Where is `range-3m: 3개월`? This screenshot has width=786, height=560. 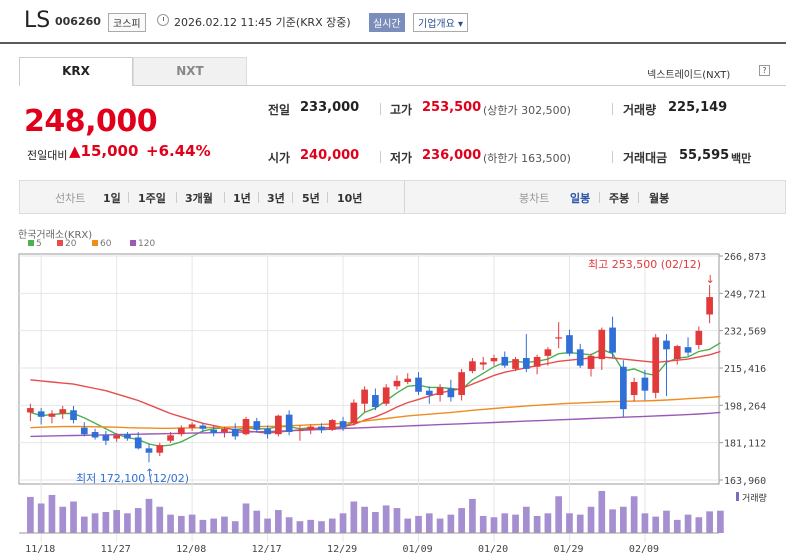
range-3m: 3개월 is located at coordinates (199, 198).